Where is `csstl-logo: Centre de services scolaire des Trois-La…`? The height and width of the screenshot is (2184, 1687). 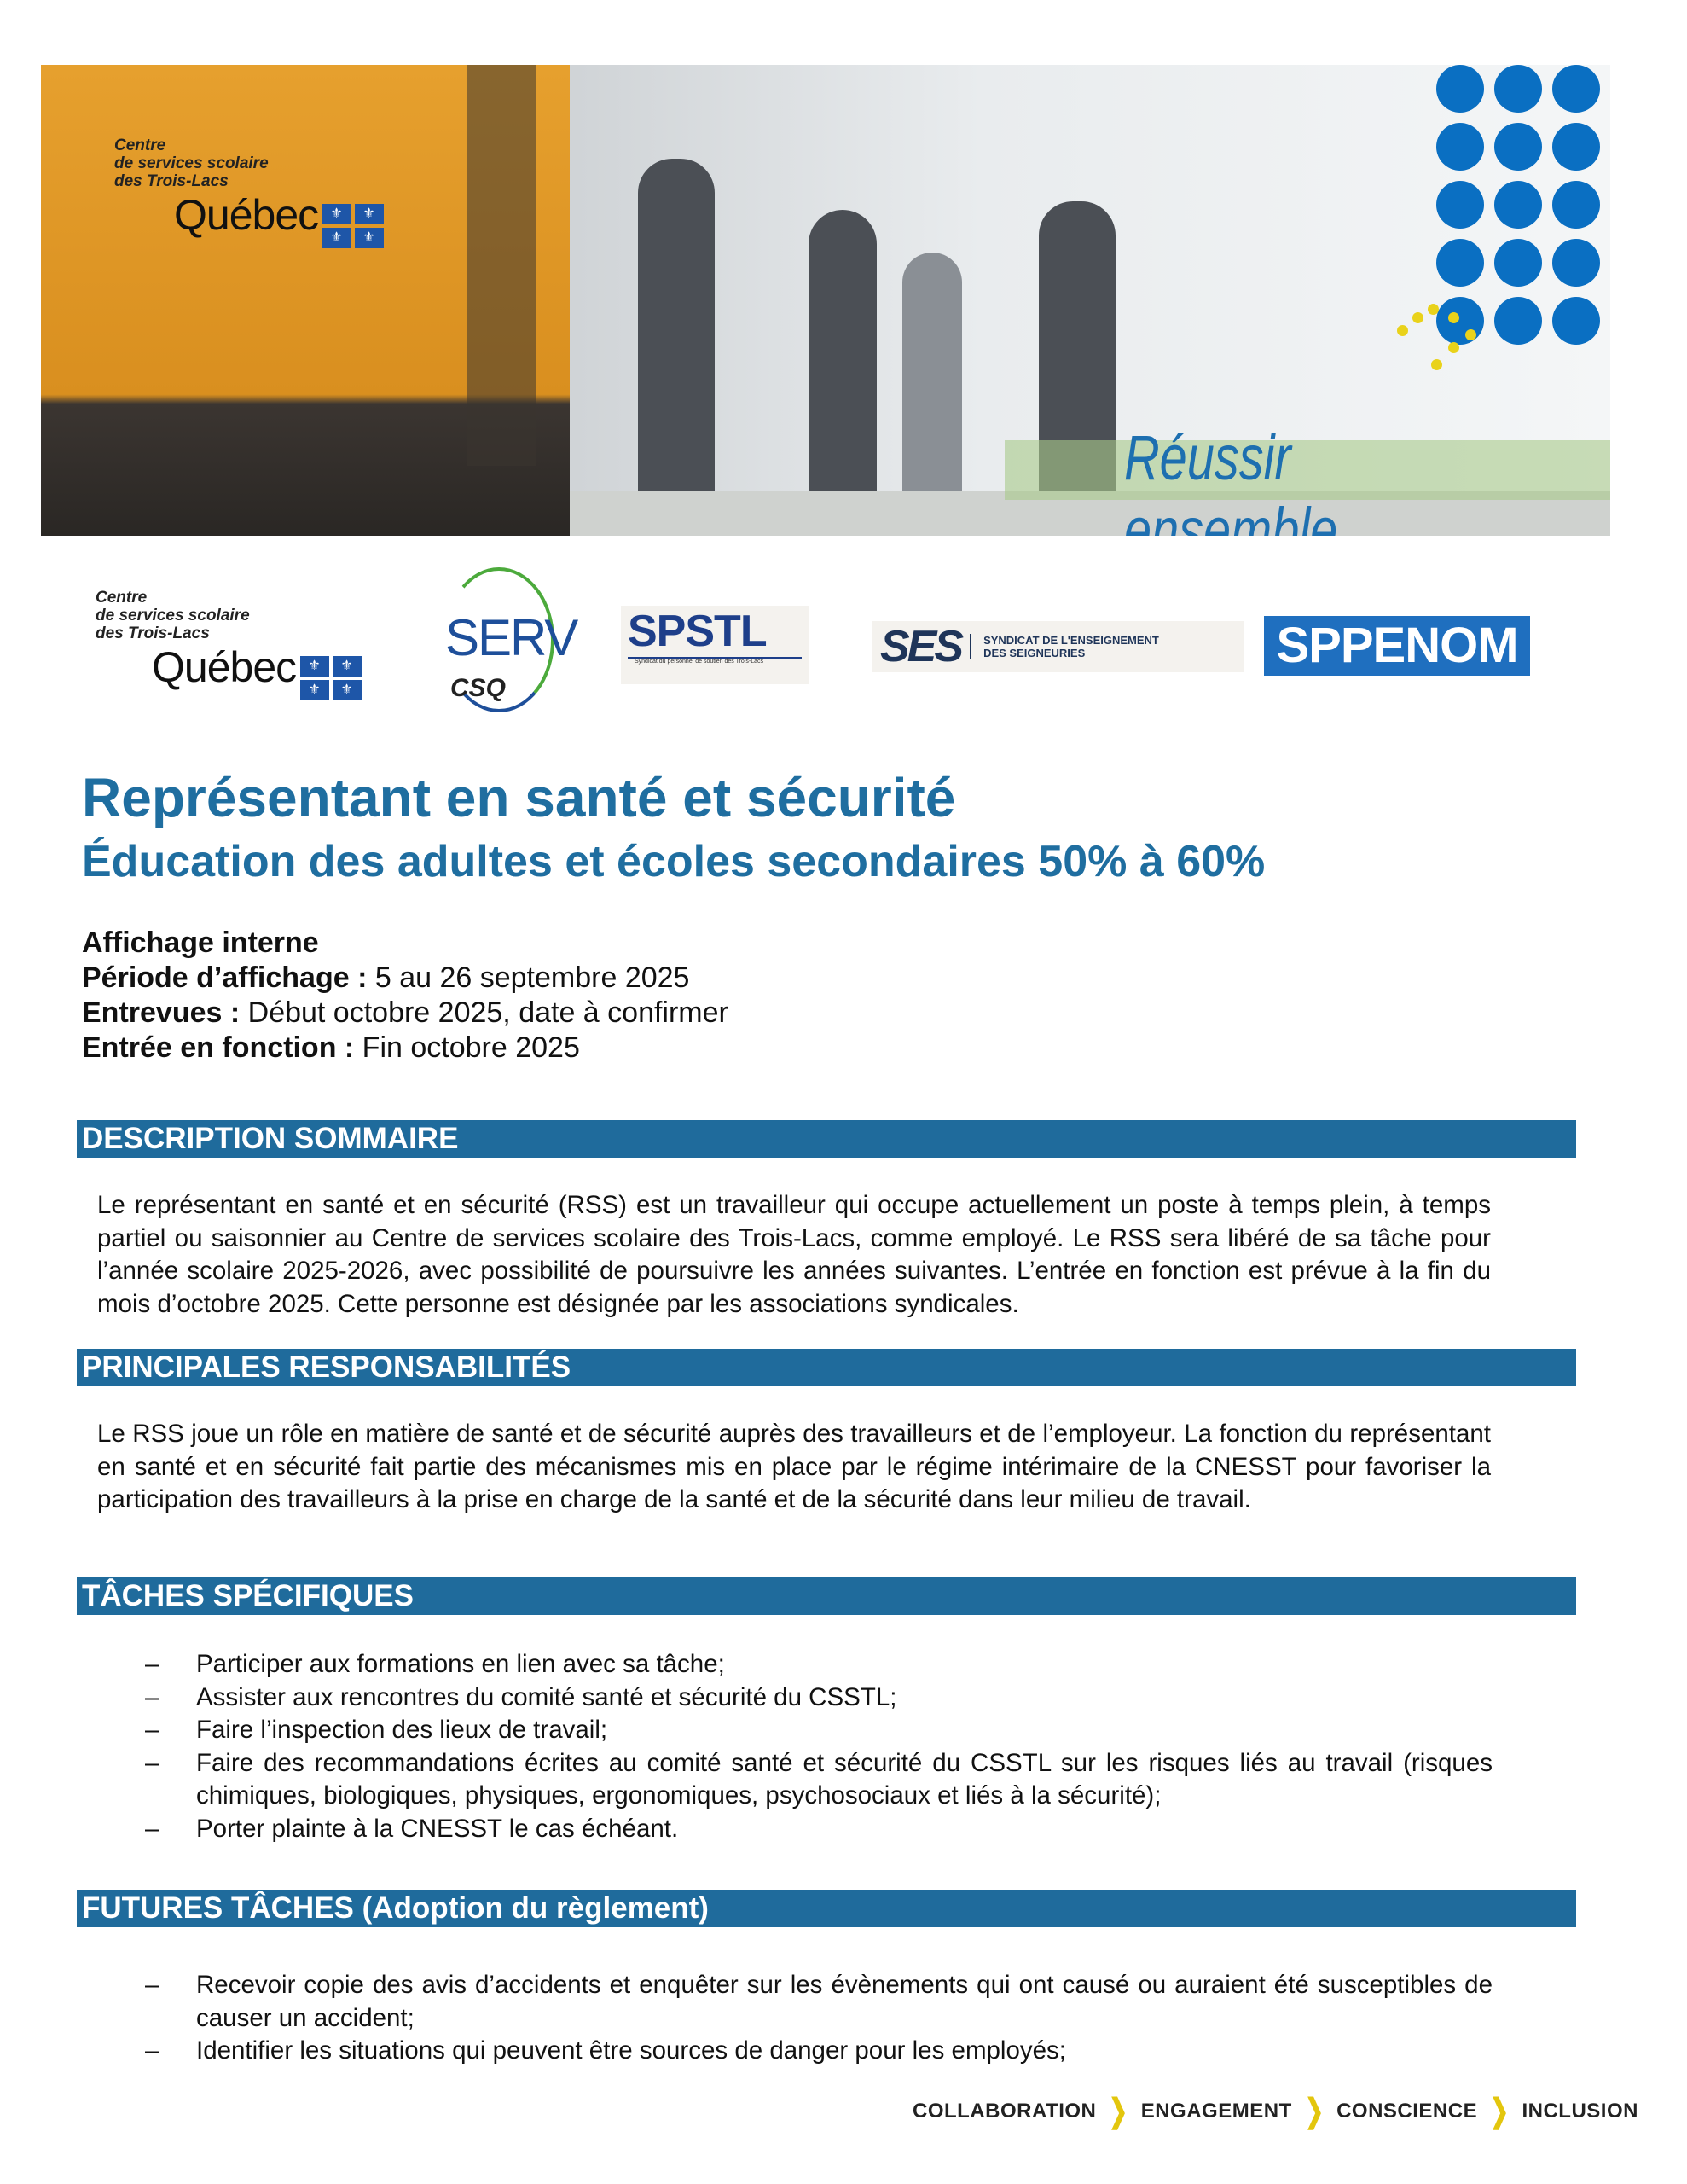
csstl-logo: Centre de services scolaire des Trois-La… is located at coordinates (229, 644).